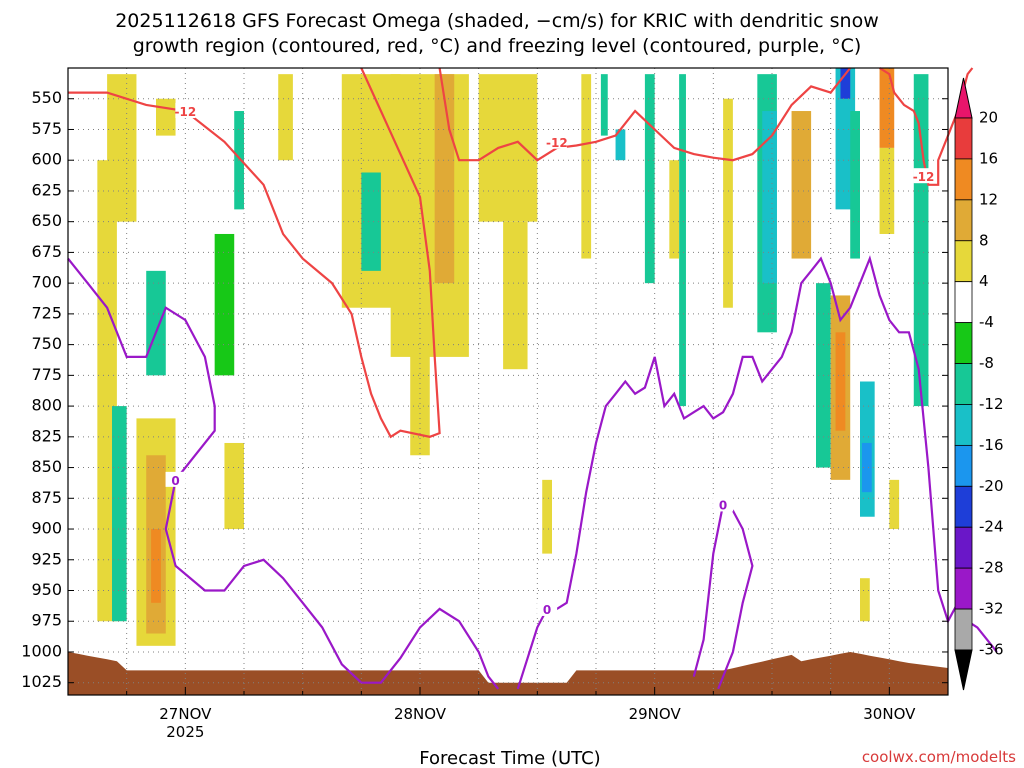  I want to click on x-axis-label: Forecast Time (UTC), so click(509, 758).